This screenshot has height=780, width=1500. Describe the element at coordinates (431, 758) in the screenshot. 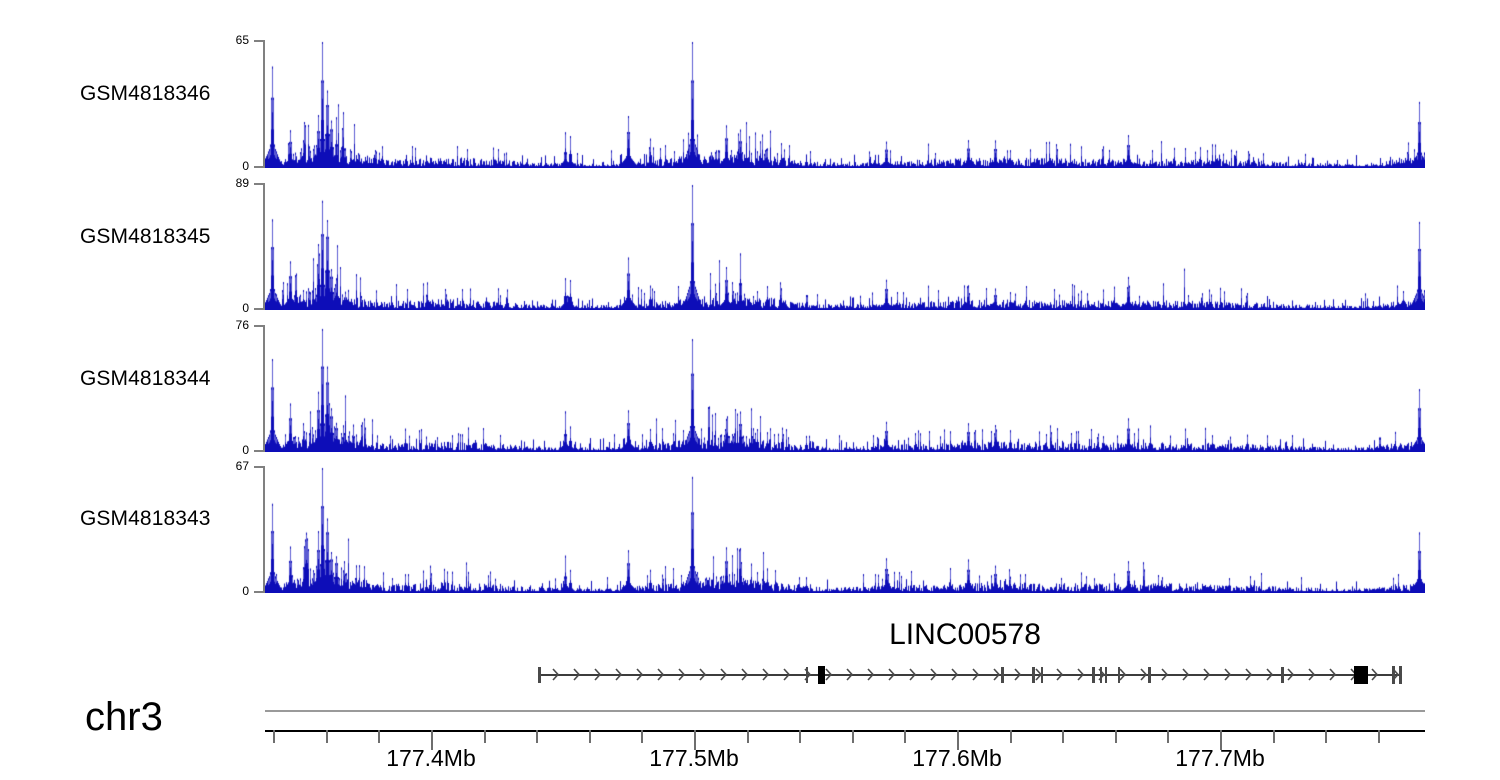

I see `ruler-coordinate-label: 177.4Mb` at that location.